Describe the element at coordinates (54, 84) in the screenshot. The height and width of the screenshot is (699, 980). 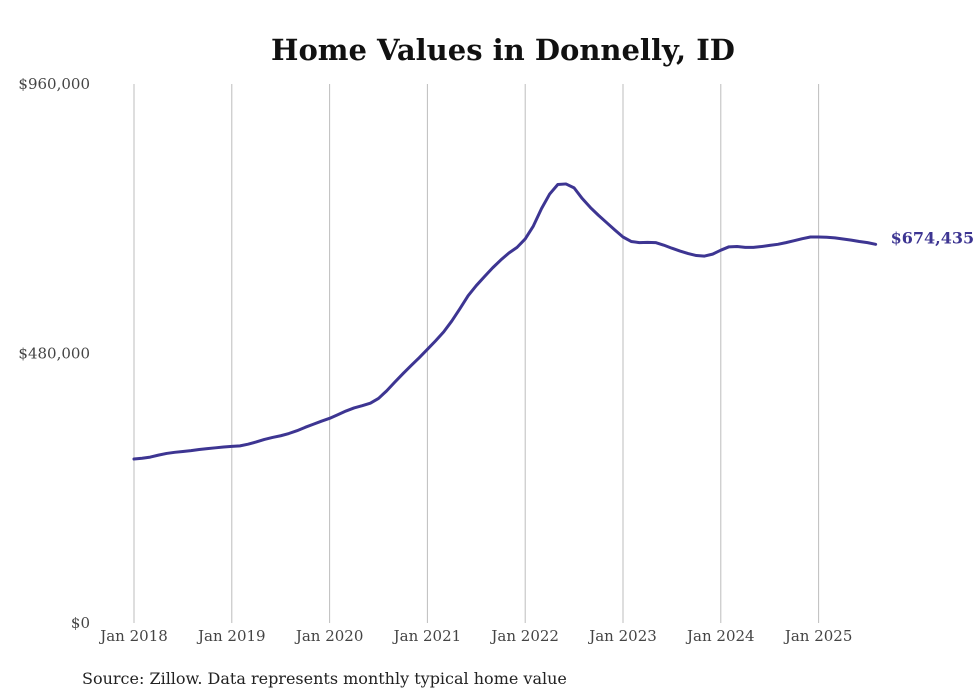
I see `y-tick-label: $960,000` at that location.